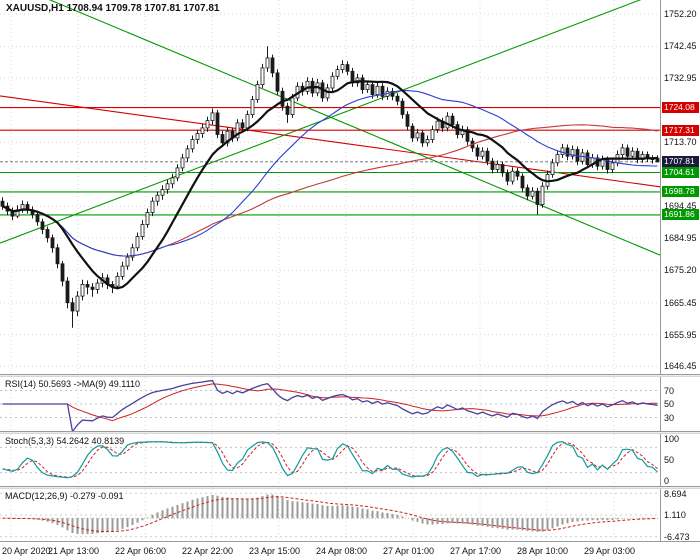 The height and width of the screenshot is (560, 700). What do you see at coordinates (680, 172) in the screenshot?
I see `level-price-badge: 1704.61` at bounding box center [680, 172].